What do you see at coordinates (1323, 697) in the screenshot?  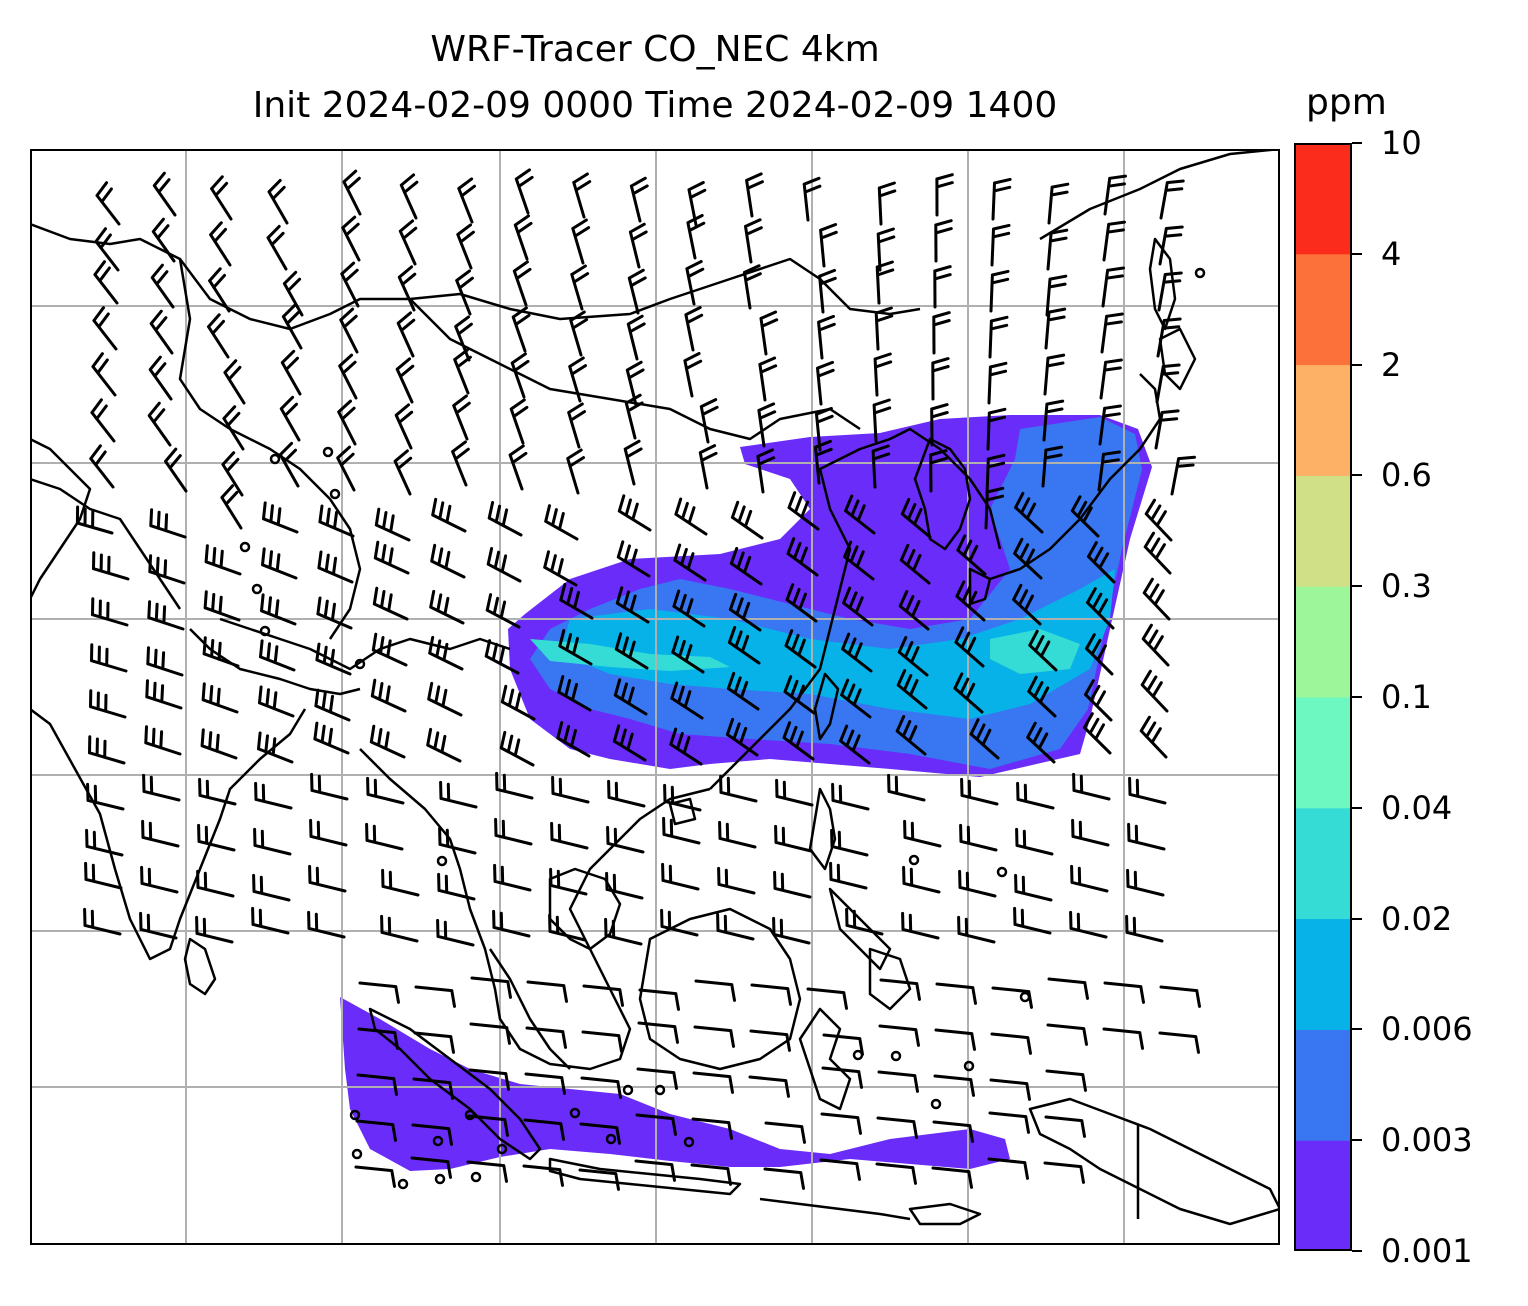 I see `colorbar-canvas` at bounding box center [1323, 697].